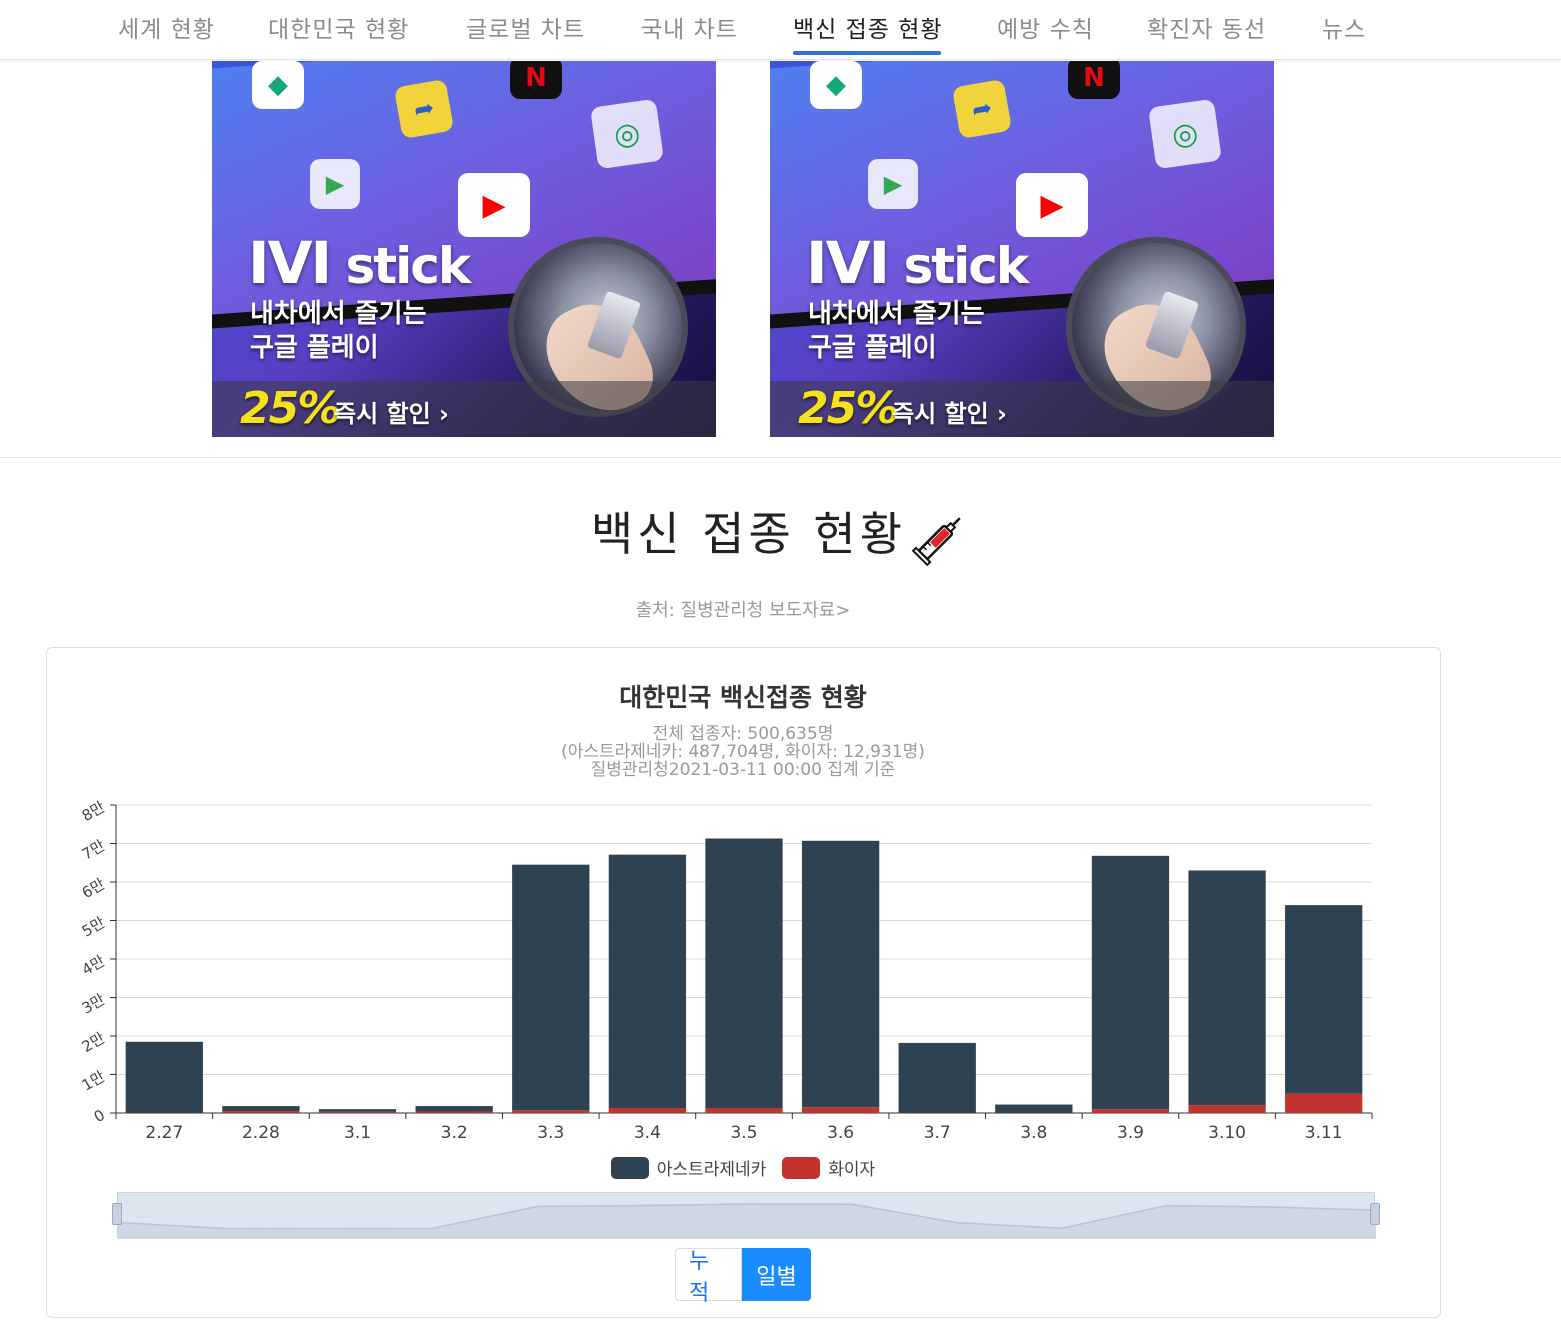 This screenshot has width=1561, height=1337. I want to click on x-tick-label: 3.1, so click(357, 1133).